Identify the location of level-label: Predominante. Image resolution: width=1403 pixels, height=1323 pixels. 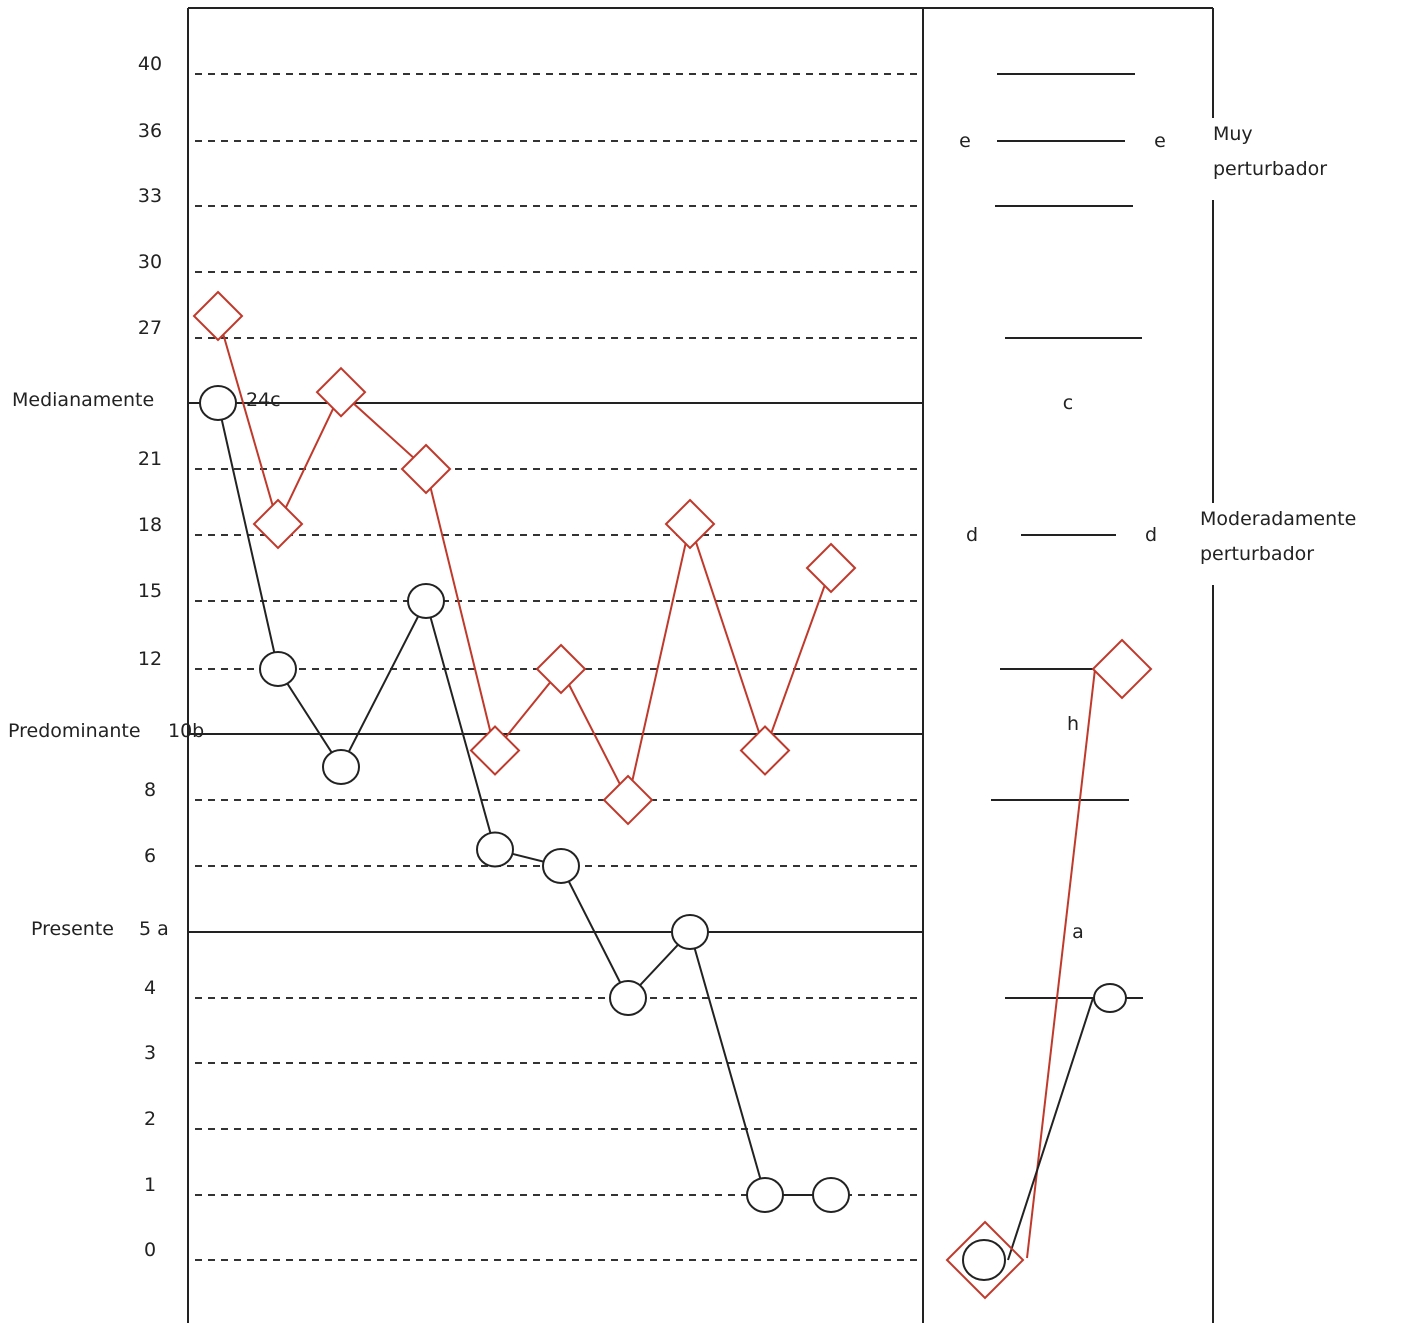
(74, 731).